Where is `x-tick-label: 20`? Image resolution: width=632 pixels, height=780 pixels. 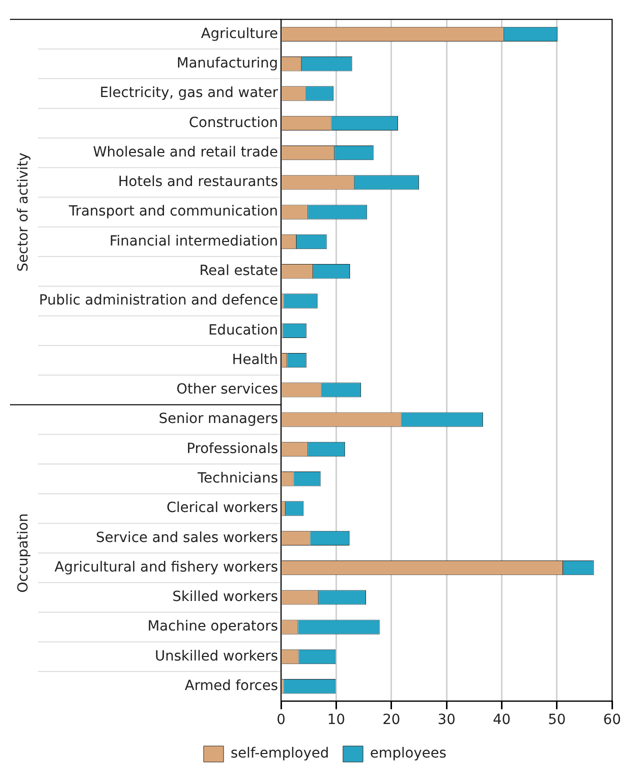
x-tick-label: 20 is located at coordinates (391, 720).